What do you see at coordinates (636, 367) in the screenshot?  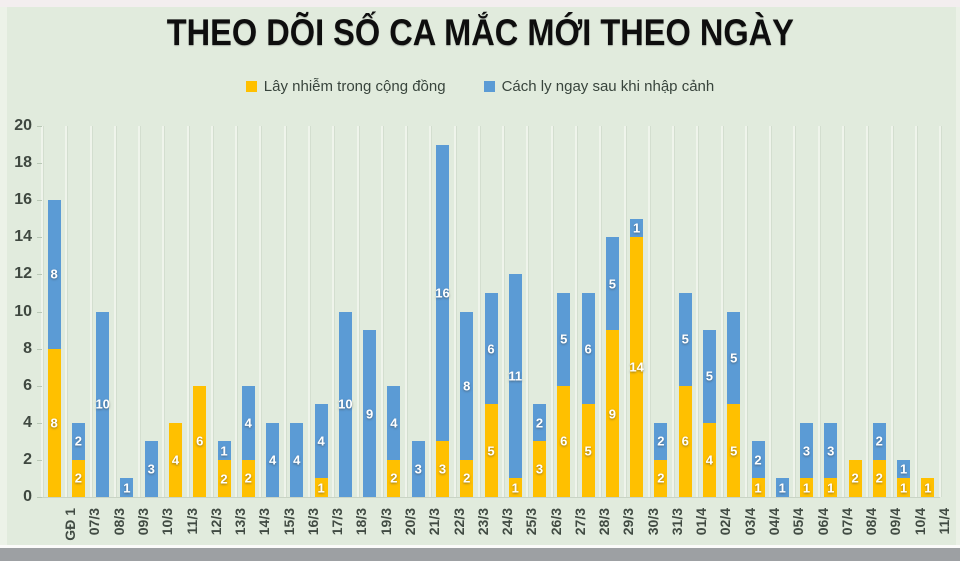 I see `bar-segment-community: 14` at bounding box center [636, 367].